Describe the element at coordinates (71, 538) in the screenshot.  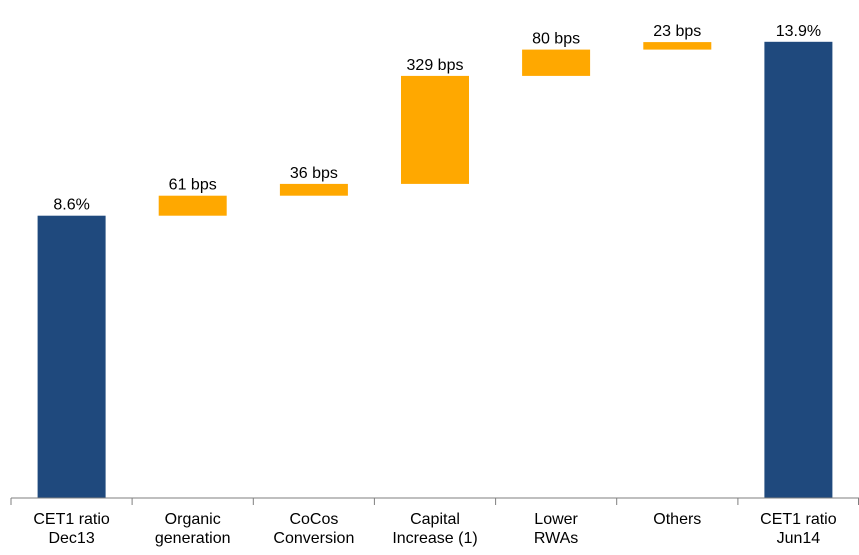
I see `category-label-1-line-2: Dec13` at that location.